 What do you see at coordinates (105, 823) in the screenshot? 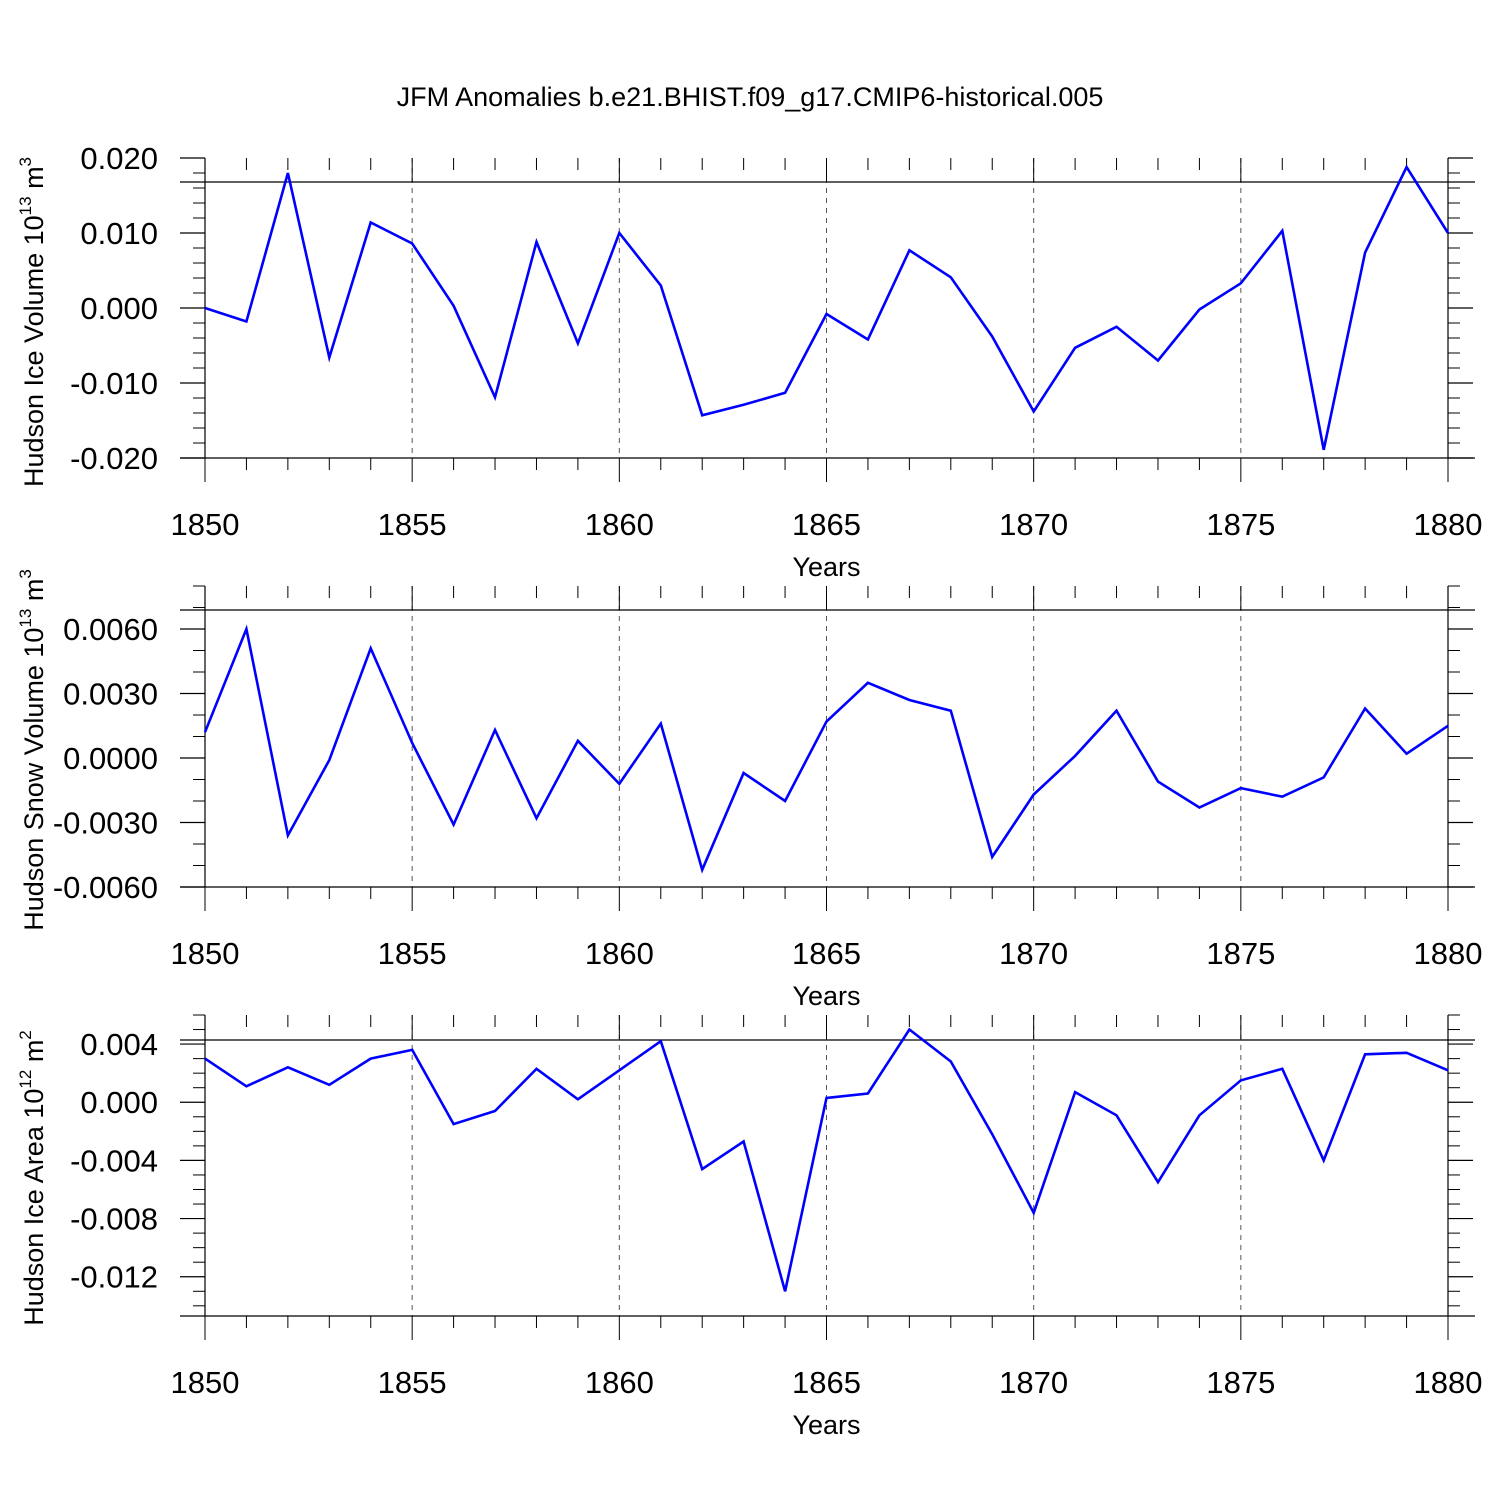
I see `y-tick-label: -0.0030` at bounding box center [105, 823].